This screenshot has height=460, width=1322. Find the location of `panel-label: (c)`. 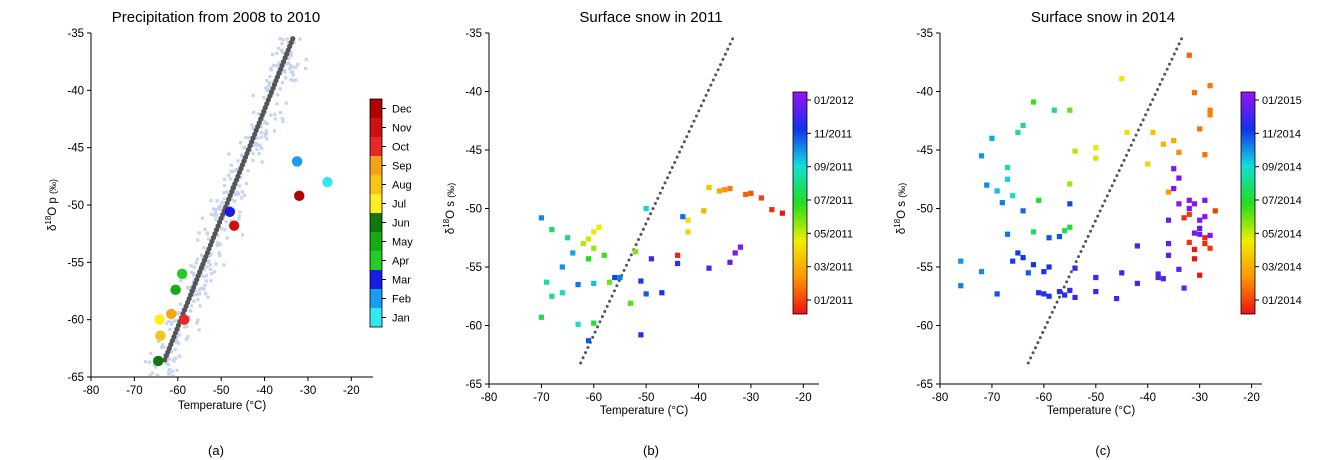

panel-label: (c) is located at coordinates (1102, 450).